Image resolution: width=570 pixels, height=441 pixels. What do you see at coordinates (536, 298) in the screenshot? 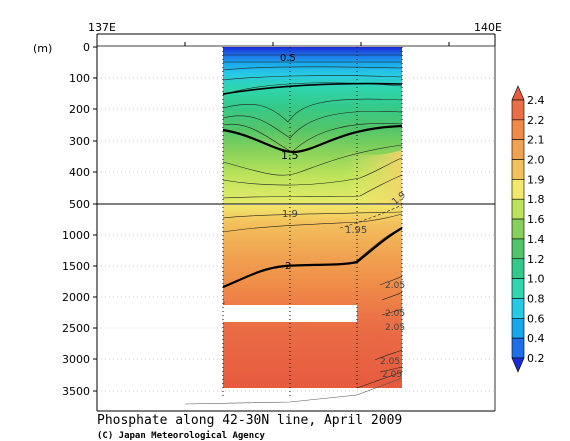
I see `colorbar-level-label: 0.8` at bounding box center [536, 298].